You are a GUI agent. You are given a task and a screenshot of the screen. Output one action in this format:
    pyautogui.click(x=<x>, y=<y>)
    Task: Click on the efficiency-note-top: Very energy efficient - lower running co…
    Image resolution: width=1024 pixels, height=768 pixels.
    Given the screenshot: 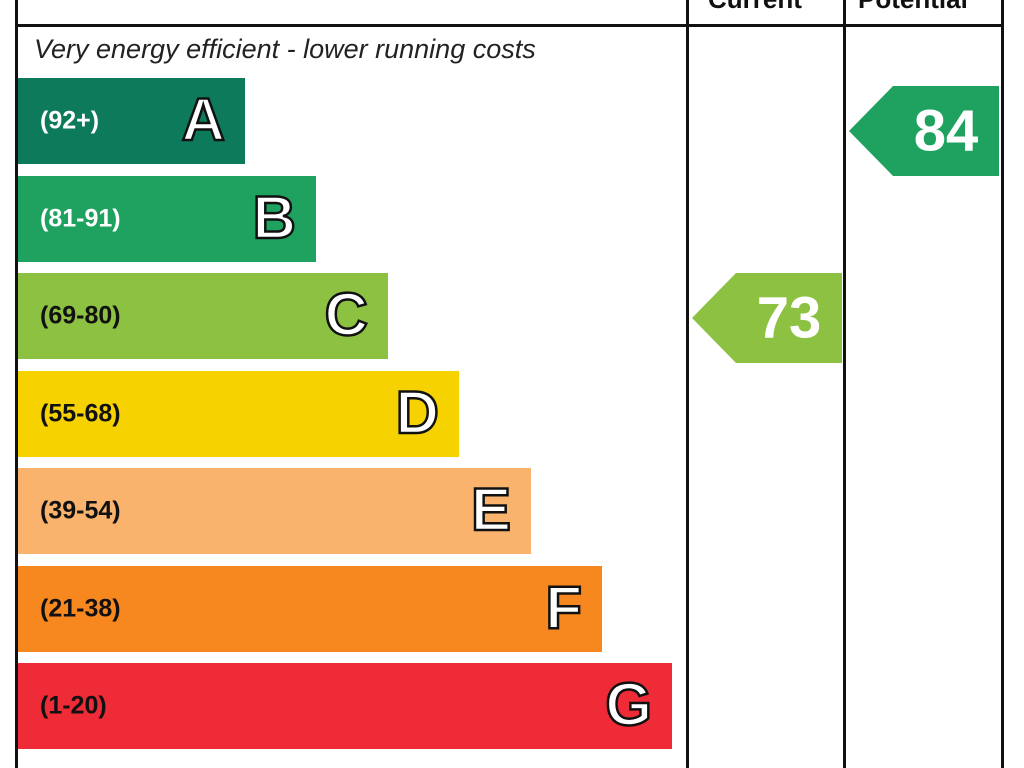 What is the action you would take?
    pyautogui.click(x=285, y=49)
    